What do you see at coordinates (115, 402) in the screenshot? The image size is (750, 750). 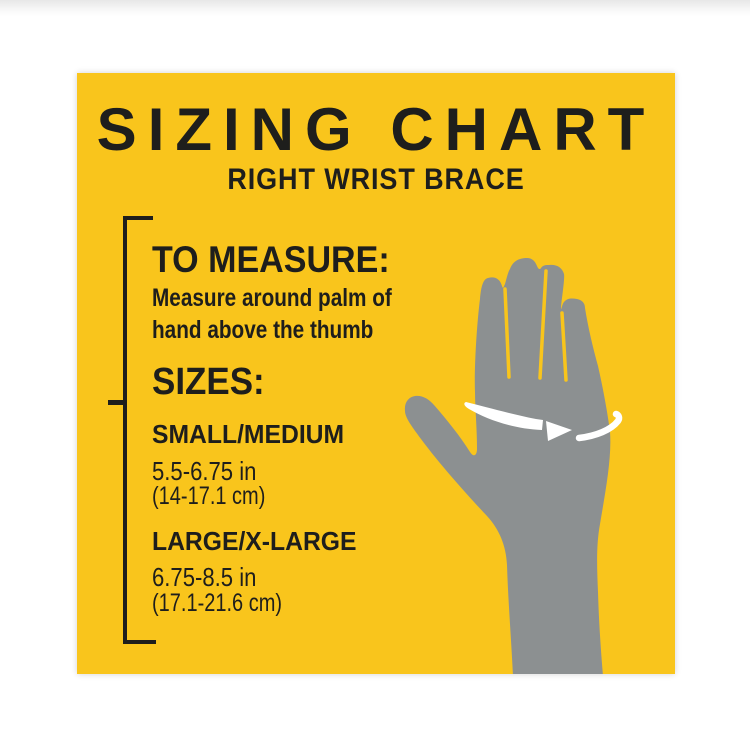 I see `bracket-mid-tick` at bounding box center [115, 402].